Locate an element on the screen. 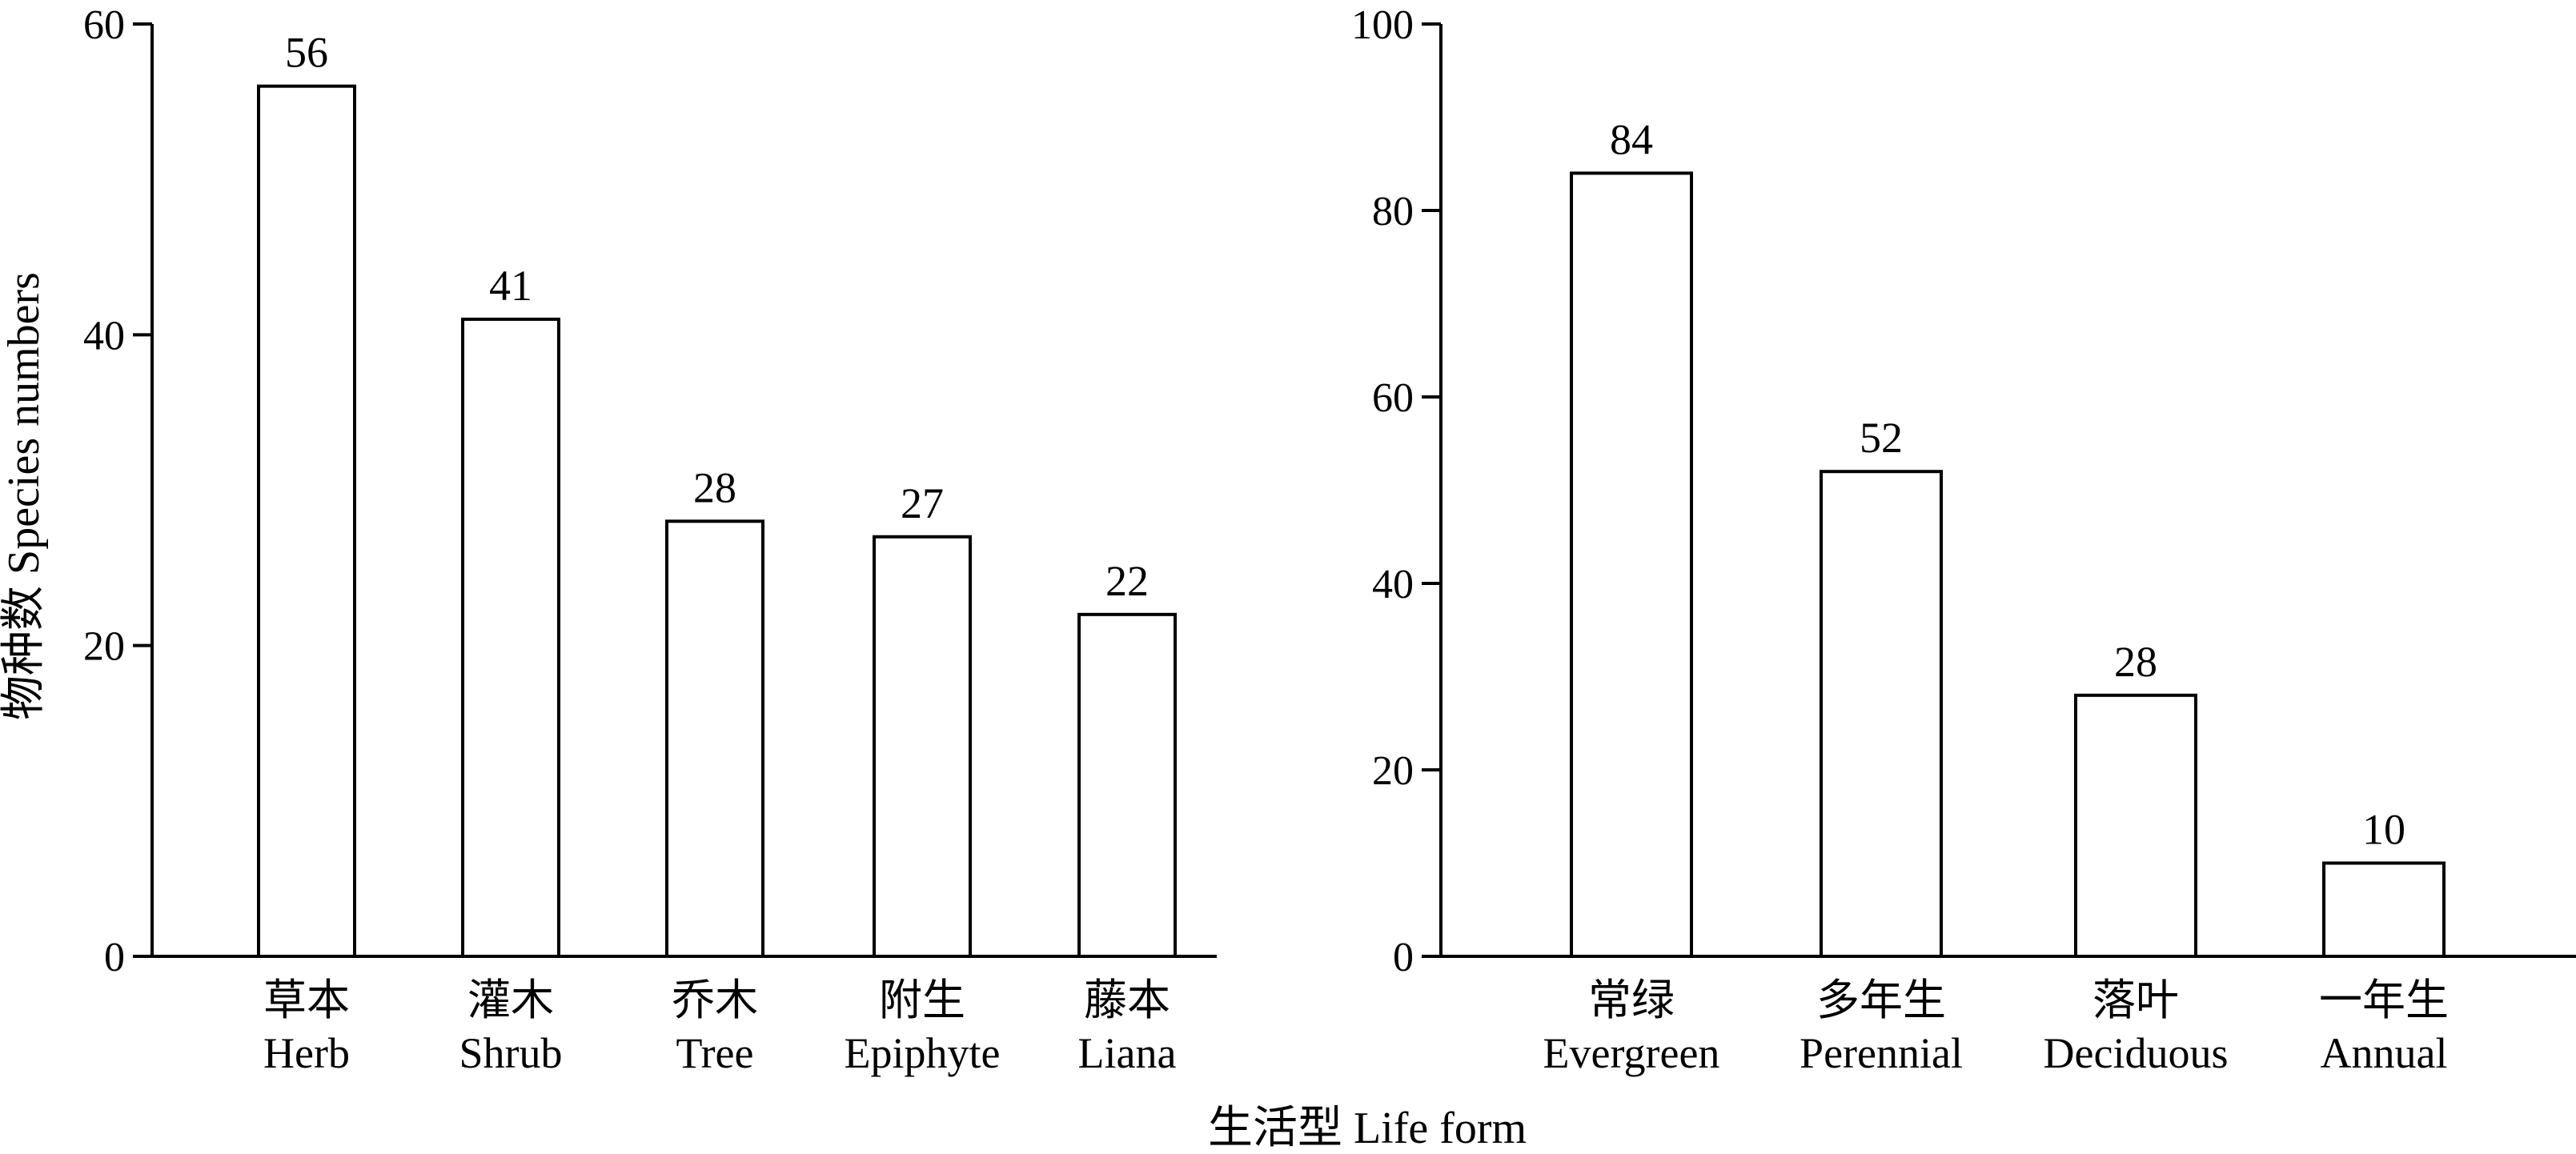 The width and height of the screenshot is (2576, 1154). data-label: 56 is located at coordinates (307, 53).